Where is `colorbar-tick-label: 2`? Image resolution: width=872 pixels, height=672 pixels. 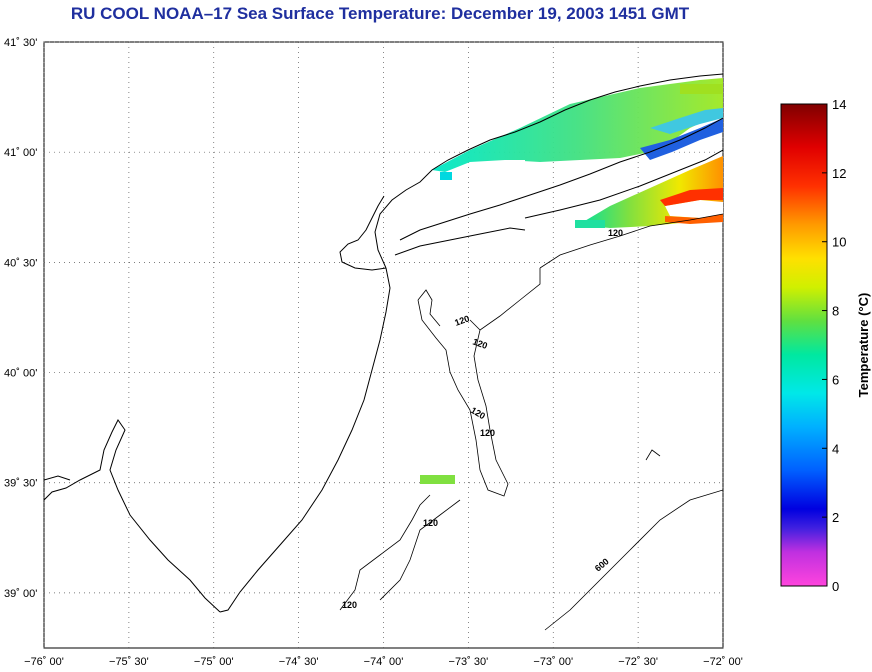
colorbar-tick-label: 2 is located at coordinates (835, 517).